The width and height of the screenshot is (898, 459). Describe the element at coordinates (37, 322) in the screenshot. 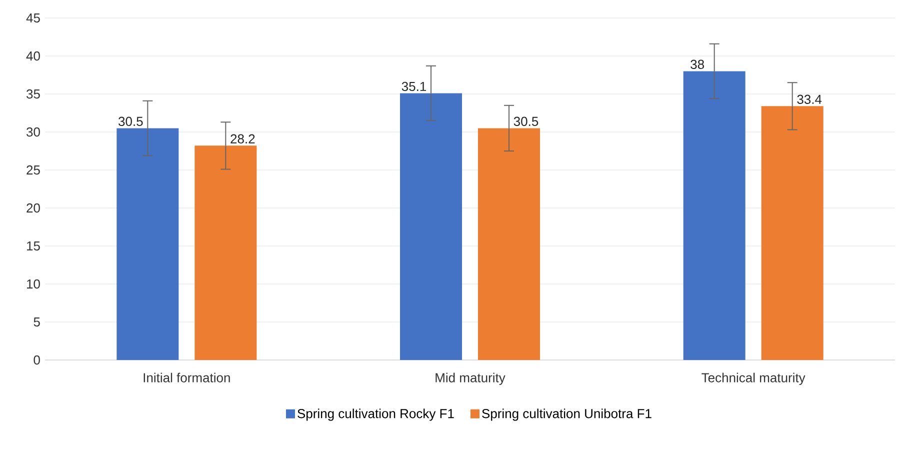

I see `y-tick-label: 5` at that location.